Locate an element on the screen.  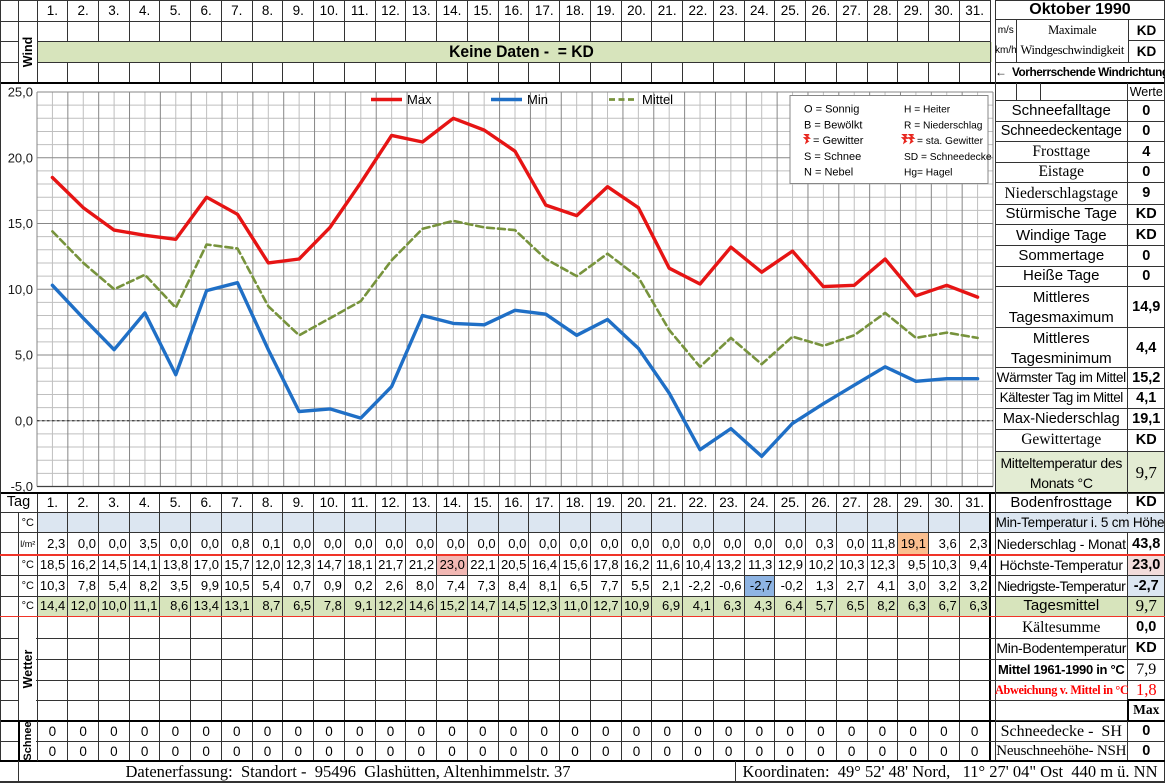
svg-text: 5,0 is located at coordinates (24, 354).